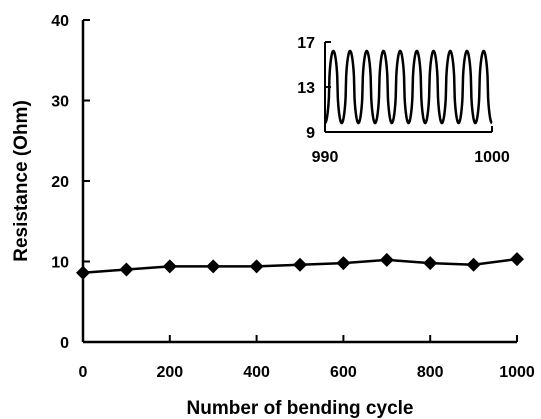  I want to click on x-tick-label: 400, so click(256, 372).